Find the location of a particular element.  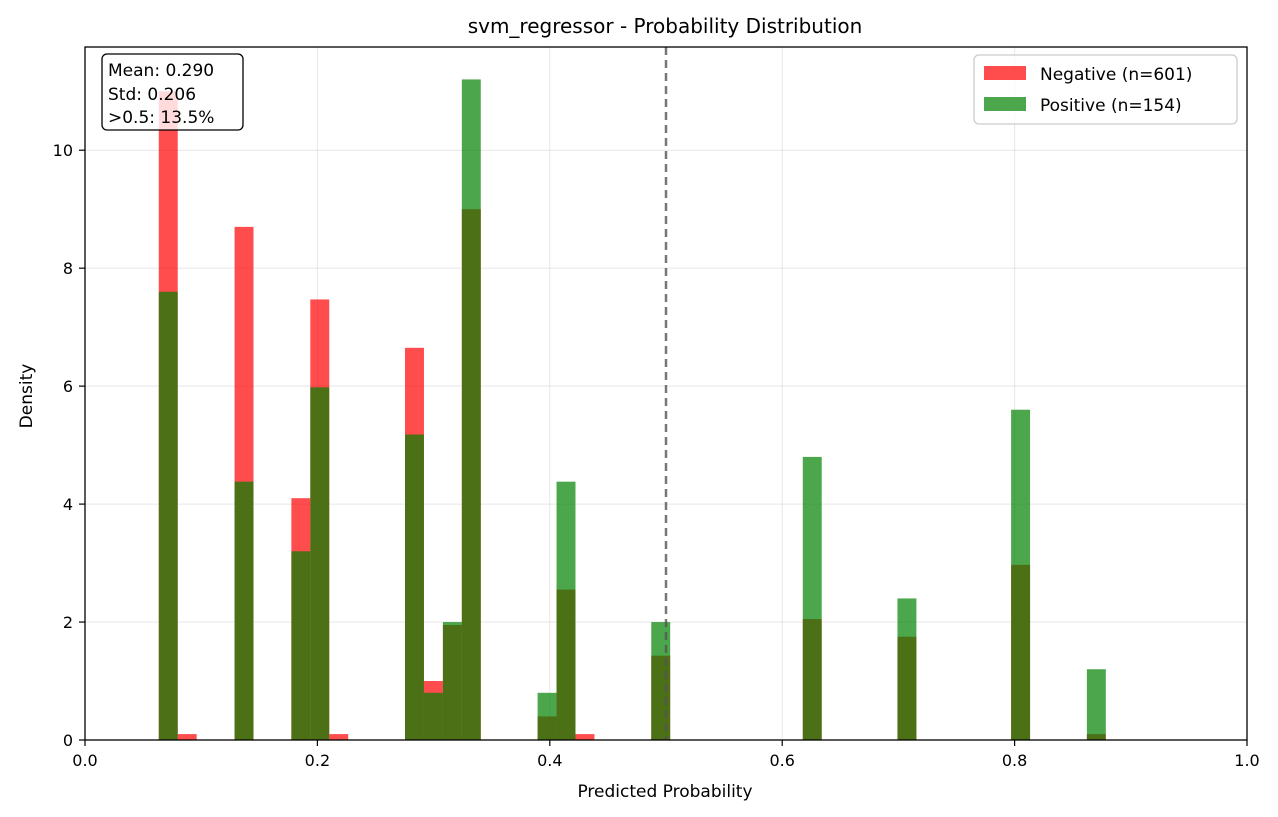

legend-label-positive: Positive (n=154) is located at coordinates (1111, 106).